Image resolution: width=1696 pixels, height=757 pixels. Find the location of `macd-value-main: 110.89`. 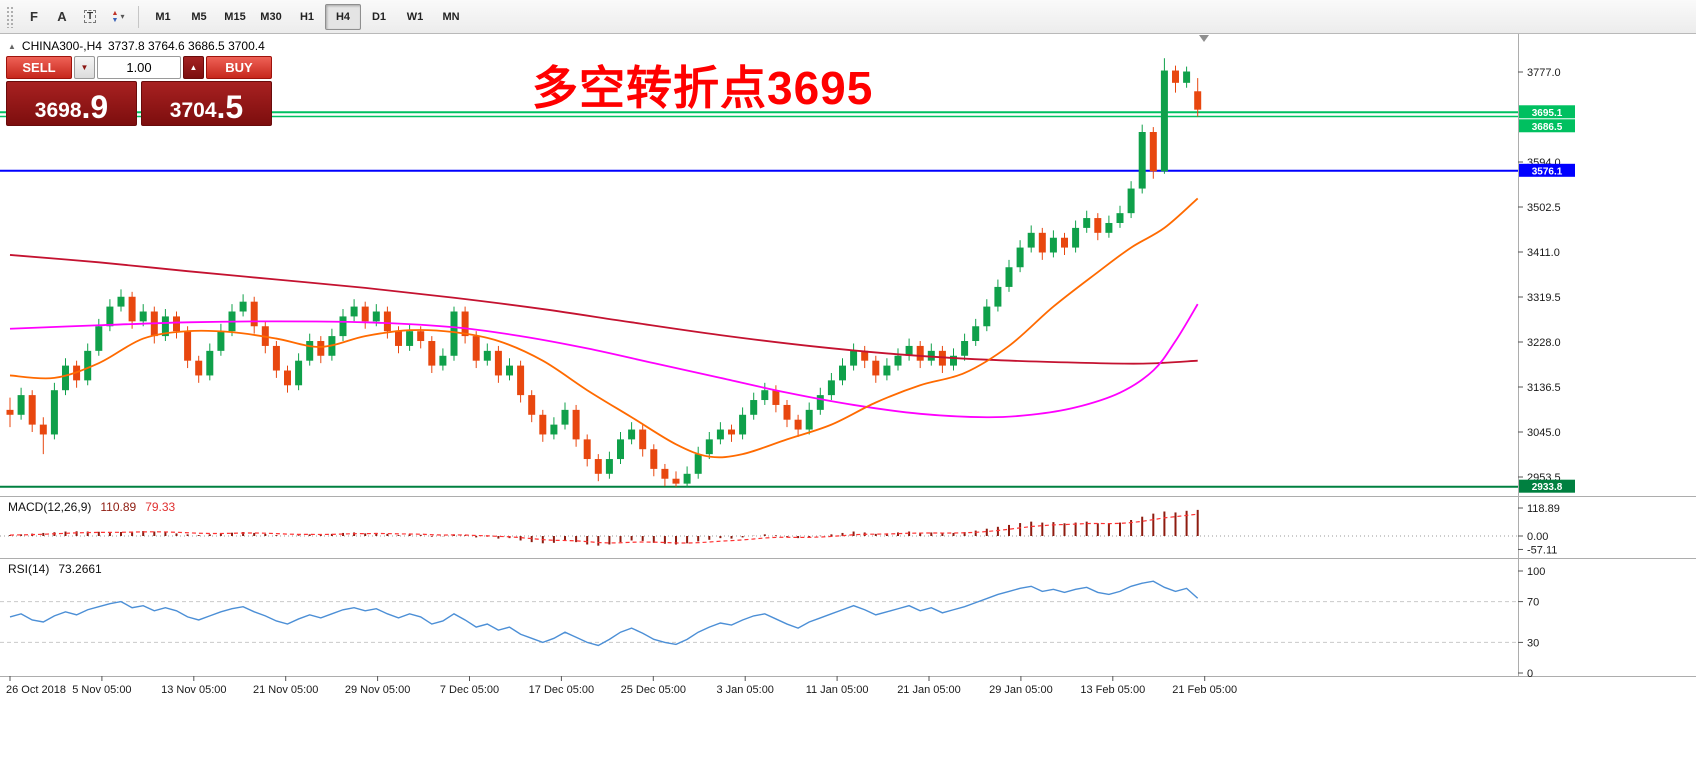

macd-value-main: 110.89 is located at coordinates (118, 507).